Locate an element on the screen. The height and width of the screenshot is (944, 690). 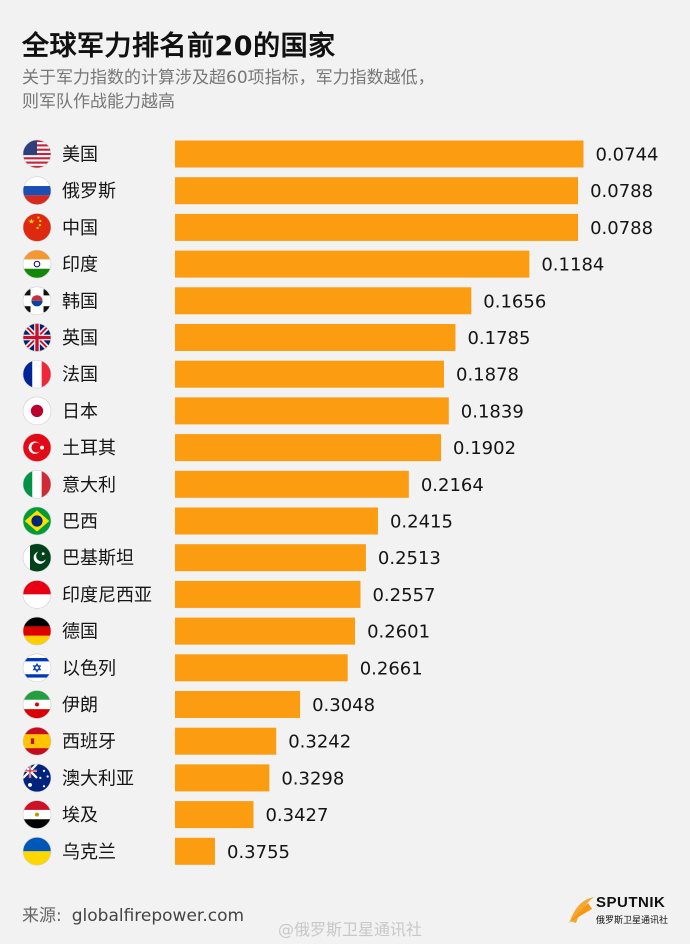
brazil-flag-icon is located at coordinates (37, 521).